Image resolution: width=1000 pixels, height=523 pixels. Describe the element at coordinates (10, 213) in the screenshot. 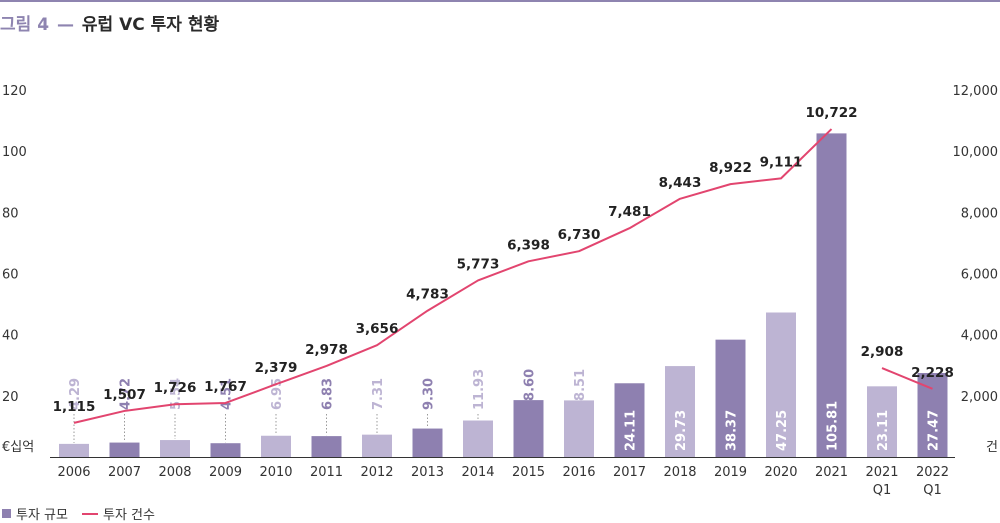

I see `y-left-tick-label: 80` at that location.